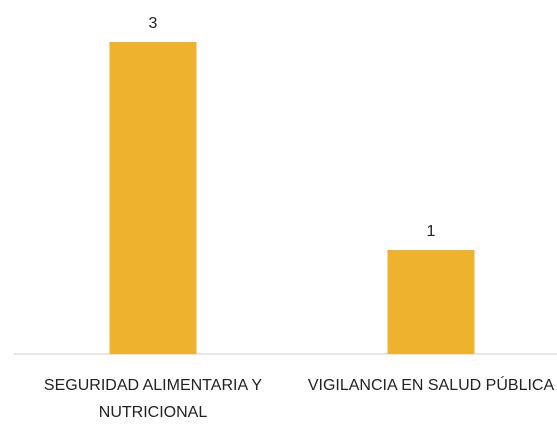 The width and height of the screenshot is (557, 428). I want to click on x-tick-label: VIGILANCIA EN SALUD PÚBLICA, so click(431, 385).